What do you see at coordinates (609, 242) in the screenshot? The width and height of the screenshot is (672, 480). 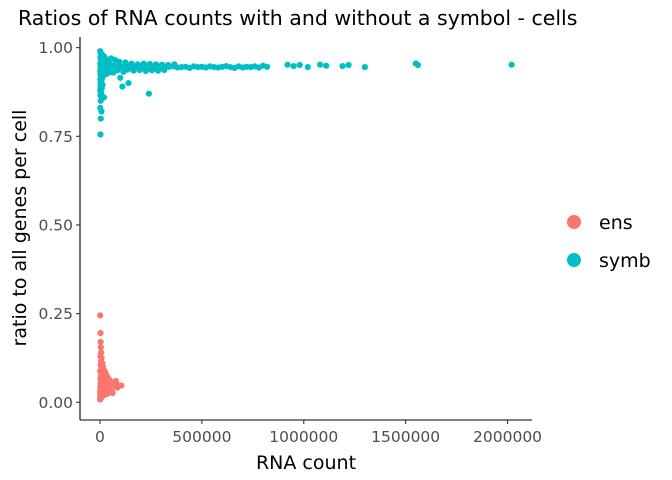 I see `legend: ens symb` at bounding box center [609, 242].